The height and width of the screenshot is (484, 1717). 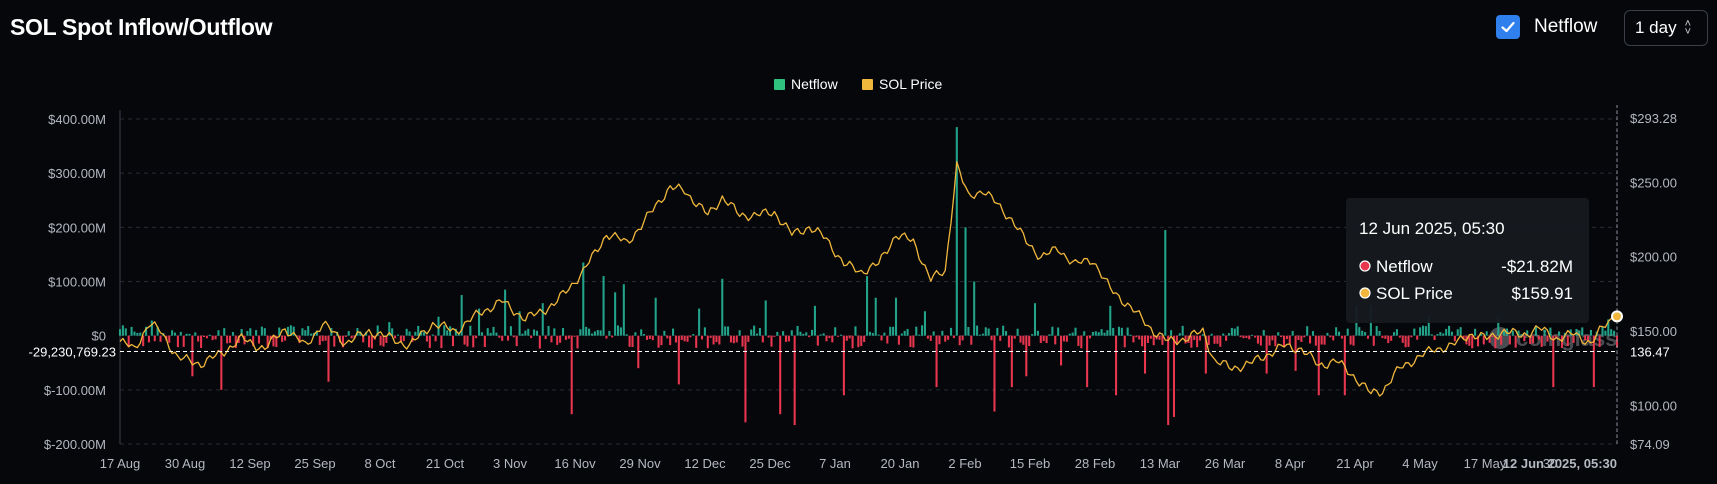 What do you see at coordinates (59, 351) in the screenshot?
I see `crosshair-left-badge` at bounding box center [59, 351].